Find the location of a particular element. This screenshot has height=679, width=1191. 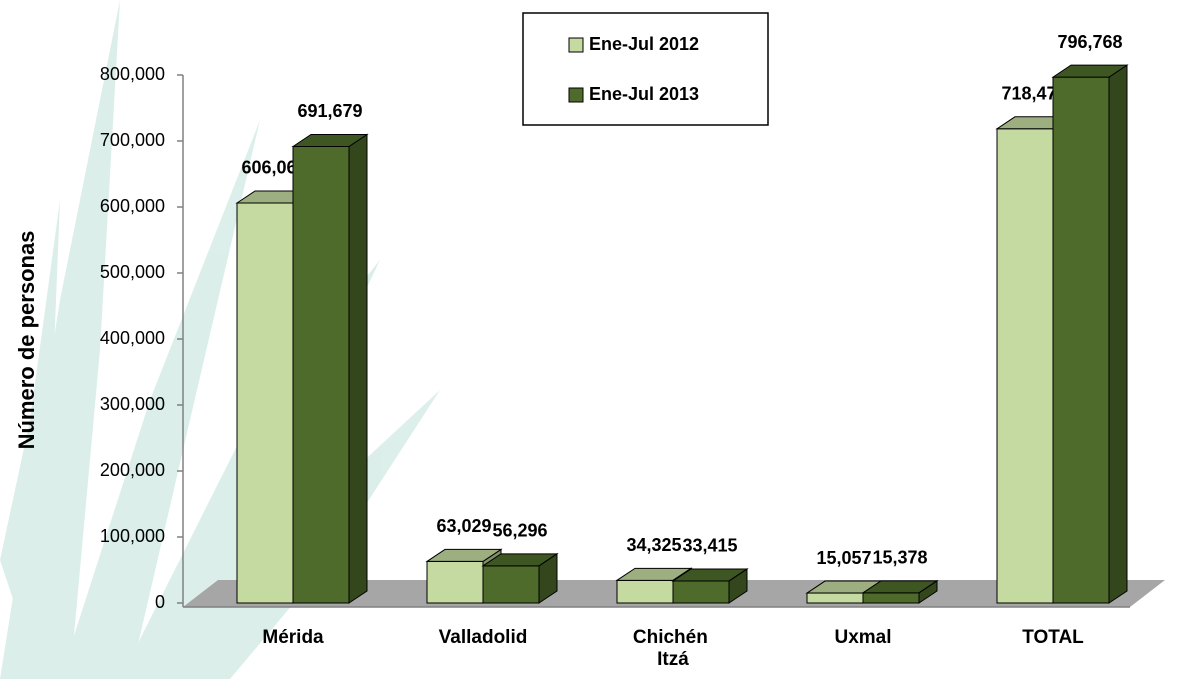

y-tick-label: 300,000 is located at coordinates (132, 404).